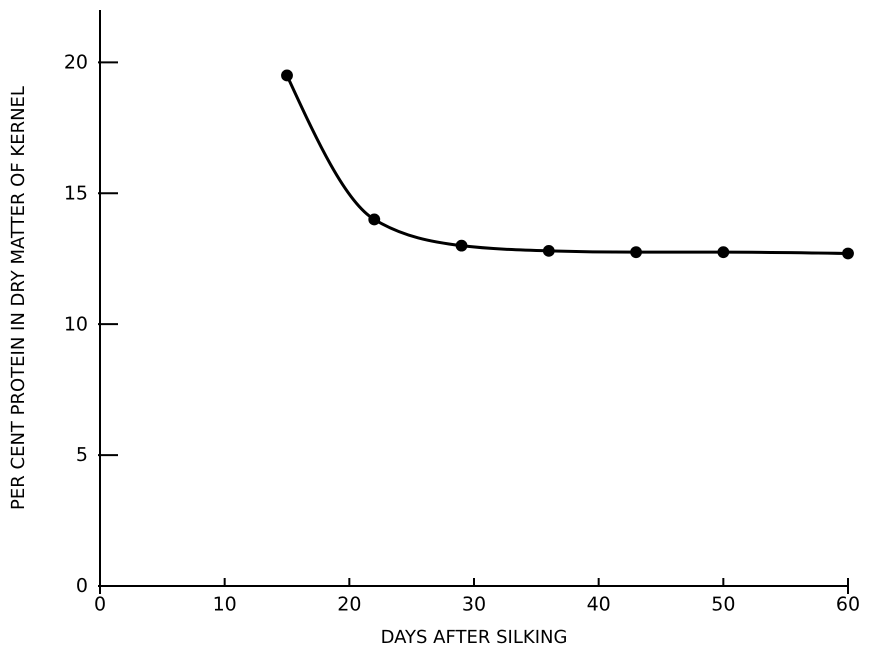 This screenshot has width=870, height=653. Describe the element at coordinates (82, 586) in the screenshot. I see `y-tick-label: 0` at that location.